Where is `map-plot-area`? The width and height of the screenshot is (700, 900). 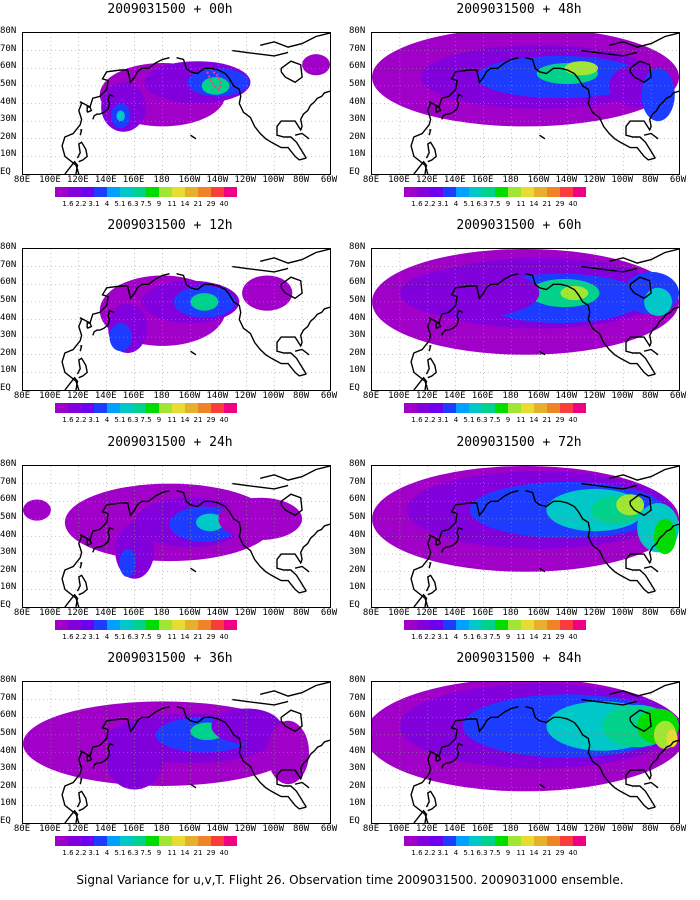 map-plot-area is located at coordinates (176, 103).